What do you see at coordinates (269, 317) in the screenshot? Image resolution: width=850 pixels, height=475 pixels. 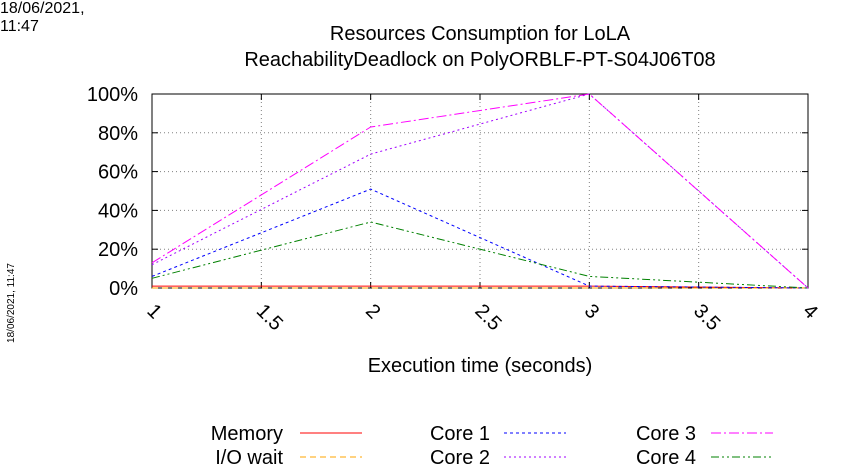 I see `x-tick-label: 1.5` at bounding box center [269, 317].